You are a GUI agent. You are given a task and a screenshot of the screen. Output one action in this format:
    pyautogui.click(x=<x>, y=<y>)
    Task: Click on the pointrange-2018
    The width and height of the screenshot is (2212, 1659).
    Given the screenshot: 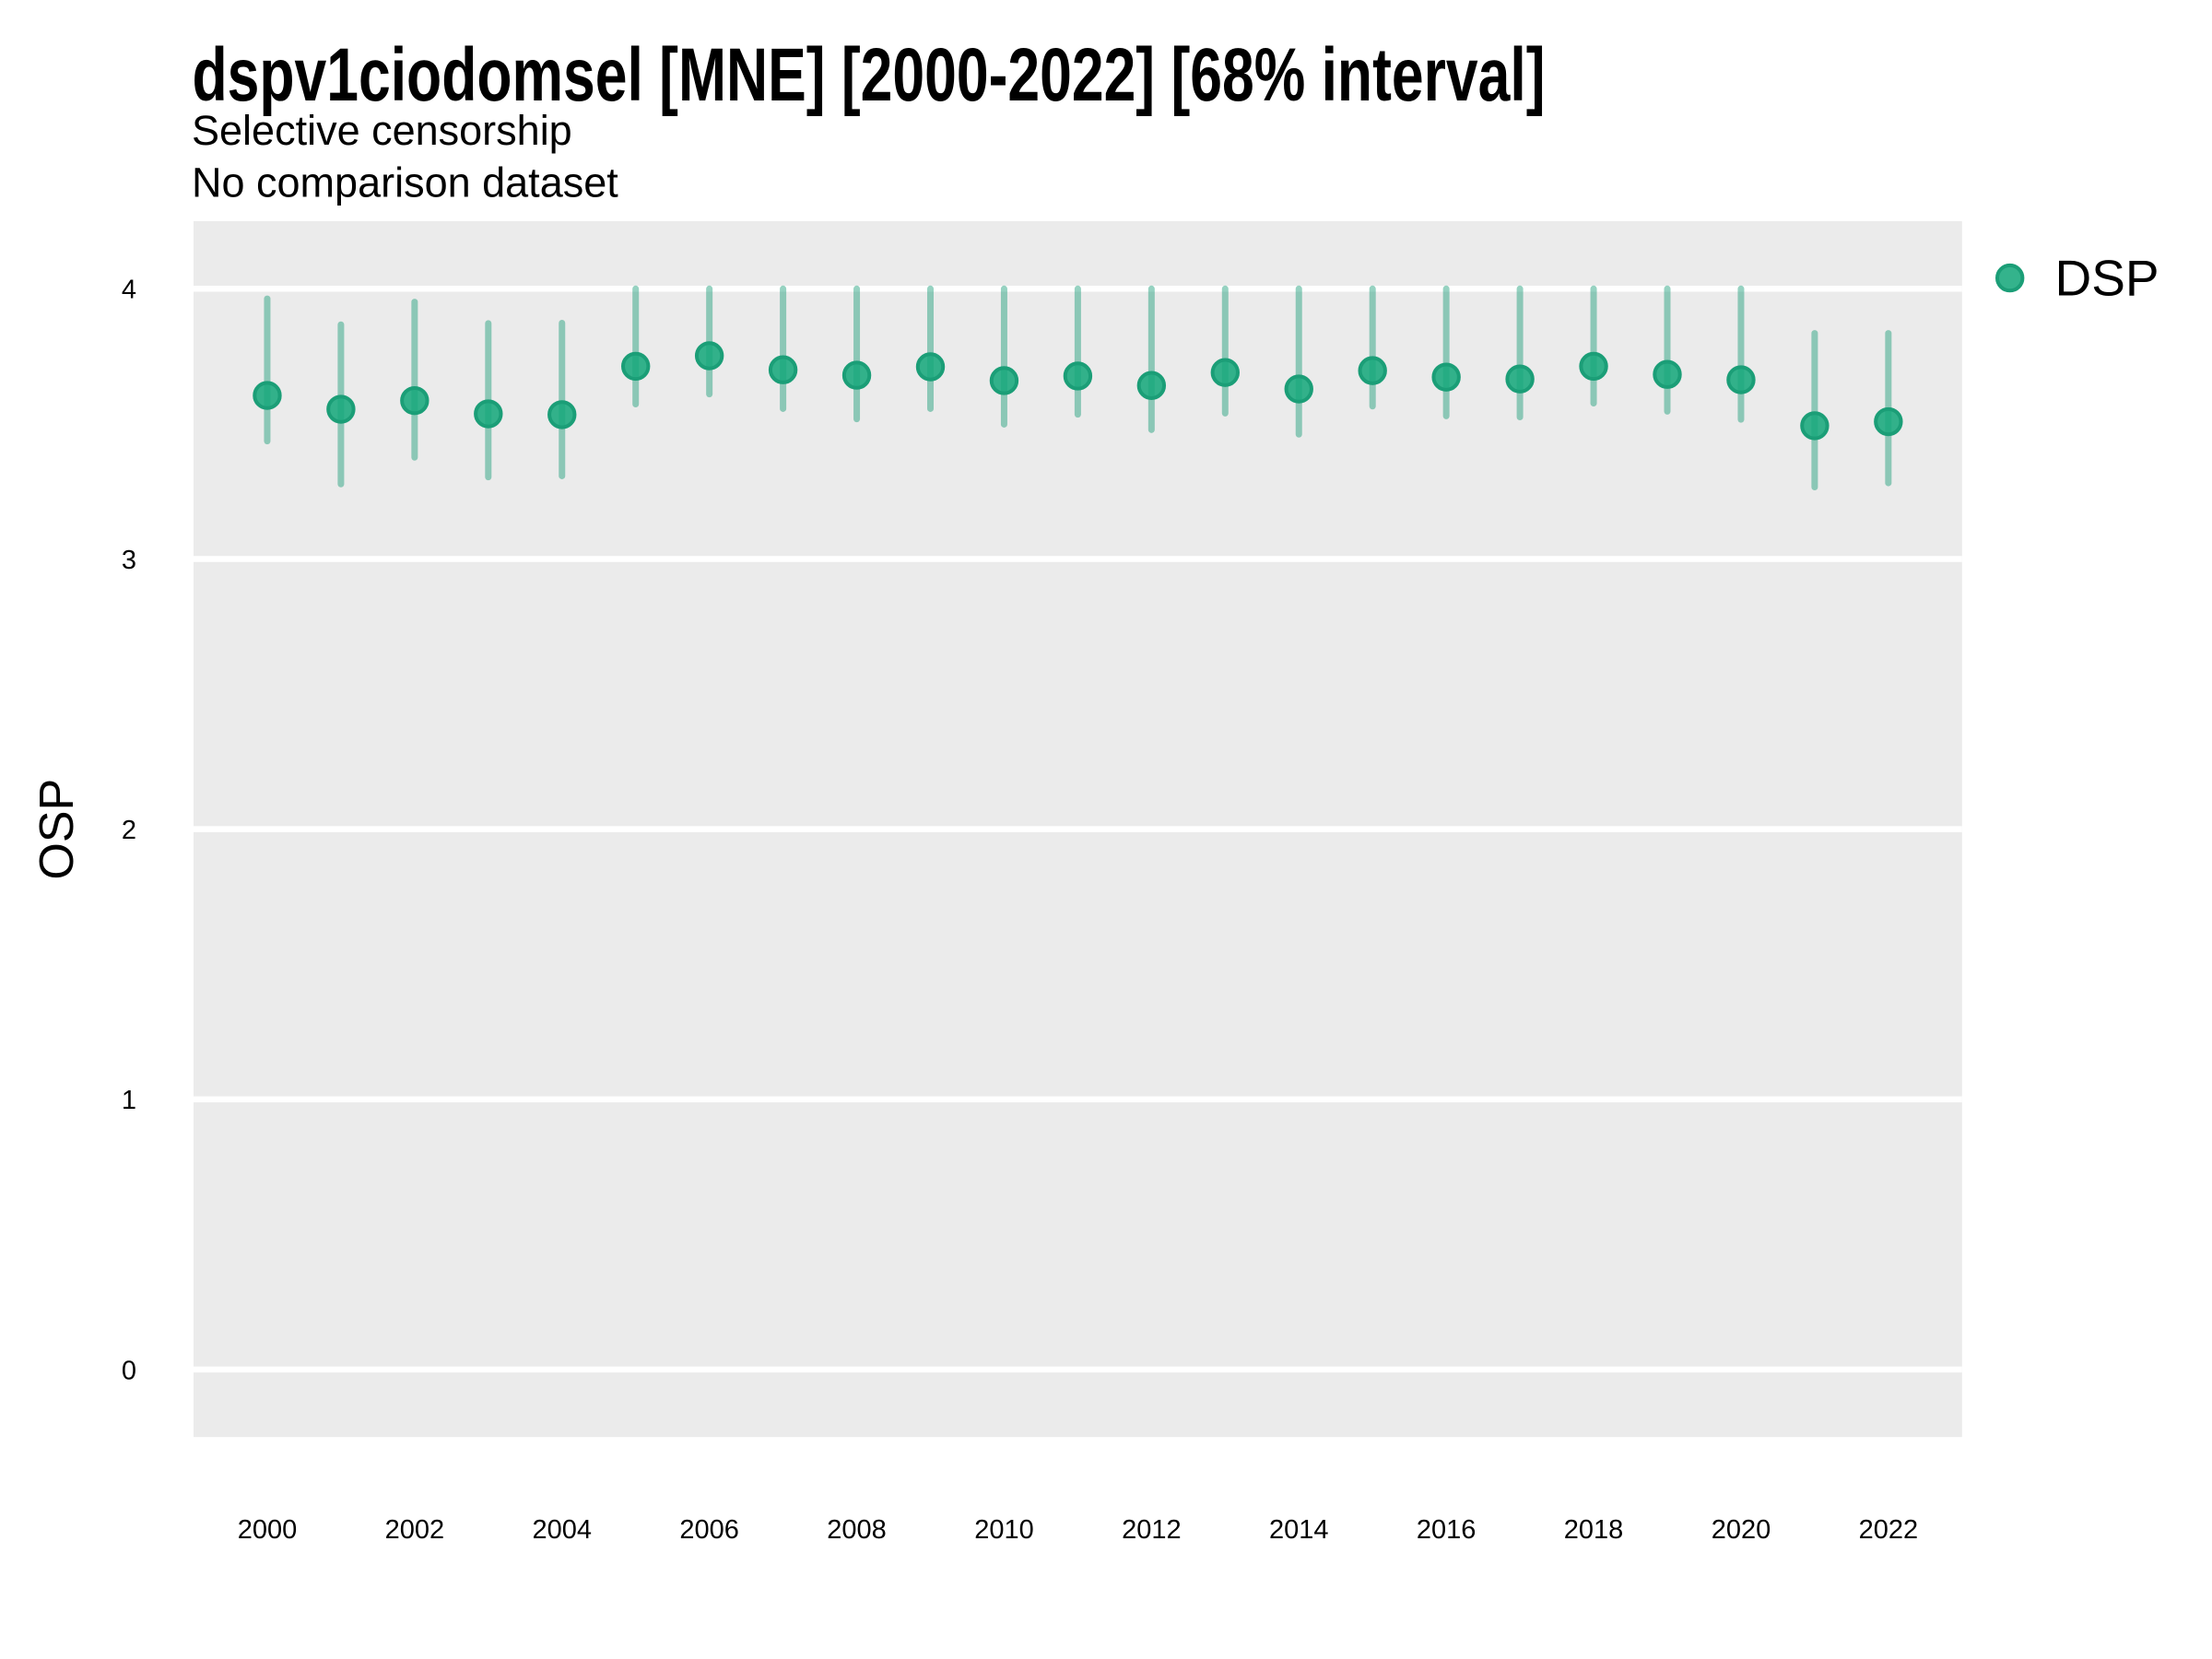 What is the action you would take?
    pyautogui.click(x=1593, y=346)
    